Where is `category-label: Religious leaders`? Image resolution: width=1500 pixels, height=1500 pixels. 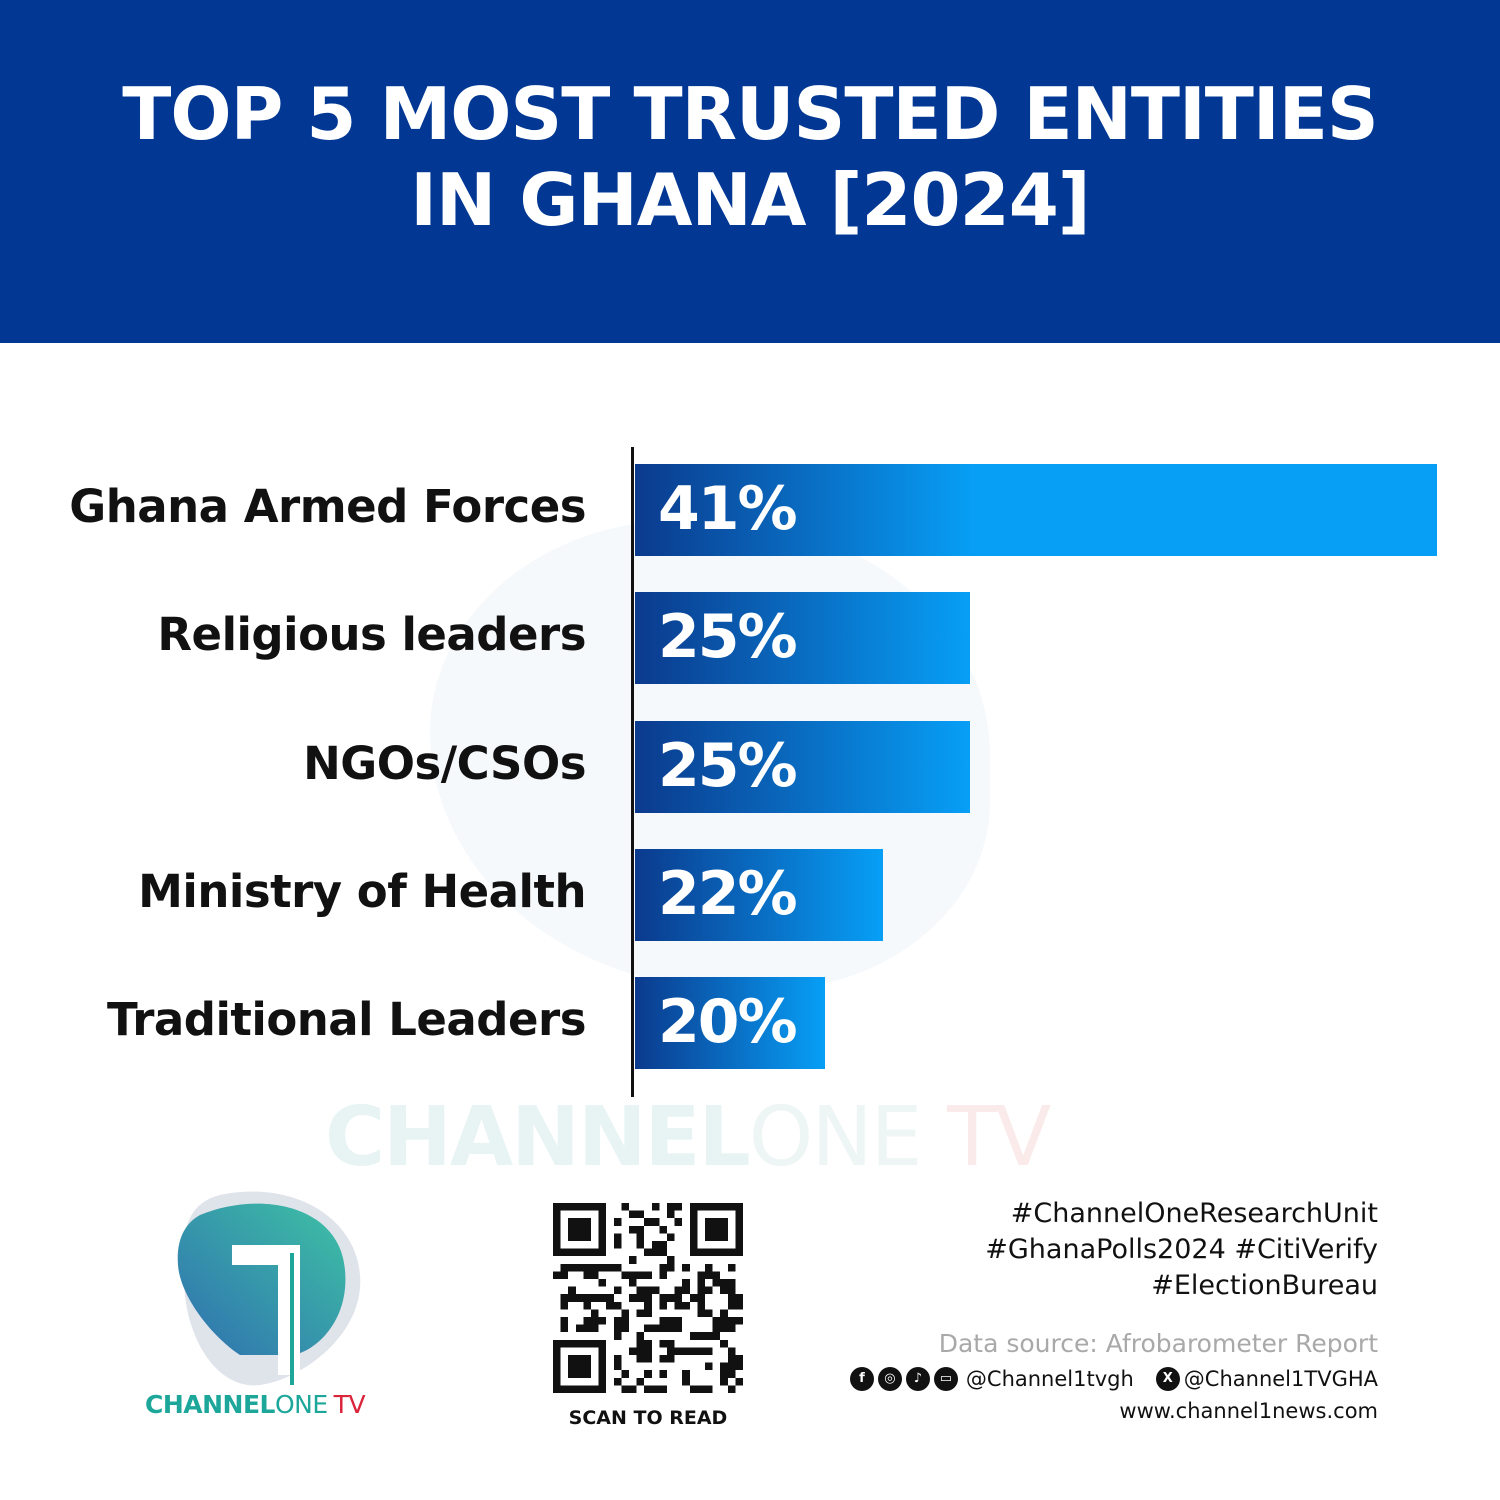 category-label: Religious leaders is located at coordinates (371, 635).